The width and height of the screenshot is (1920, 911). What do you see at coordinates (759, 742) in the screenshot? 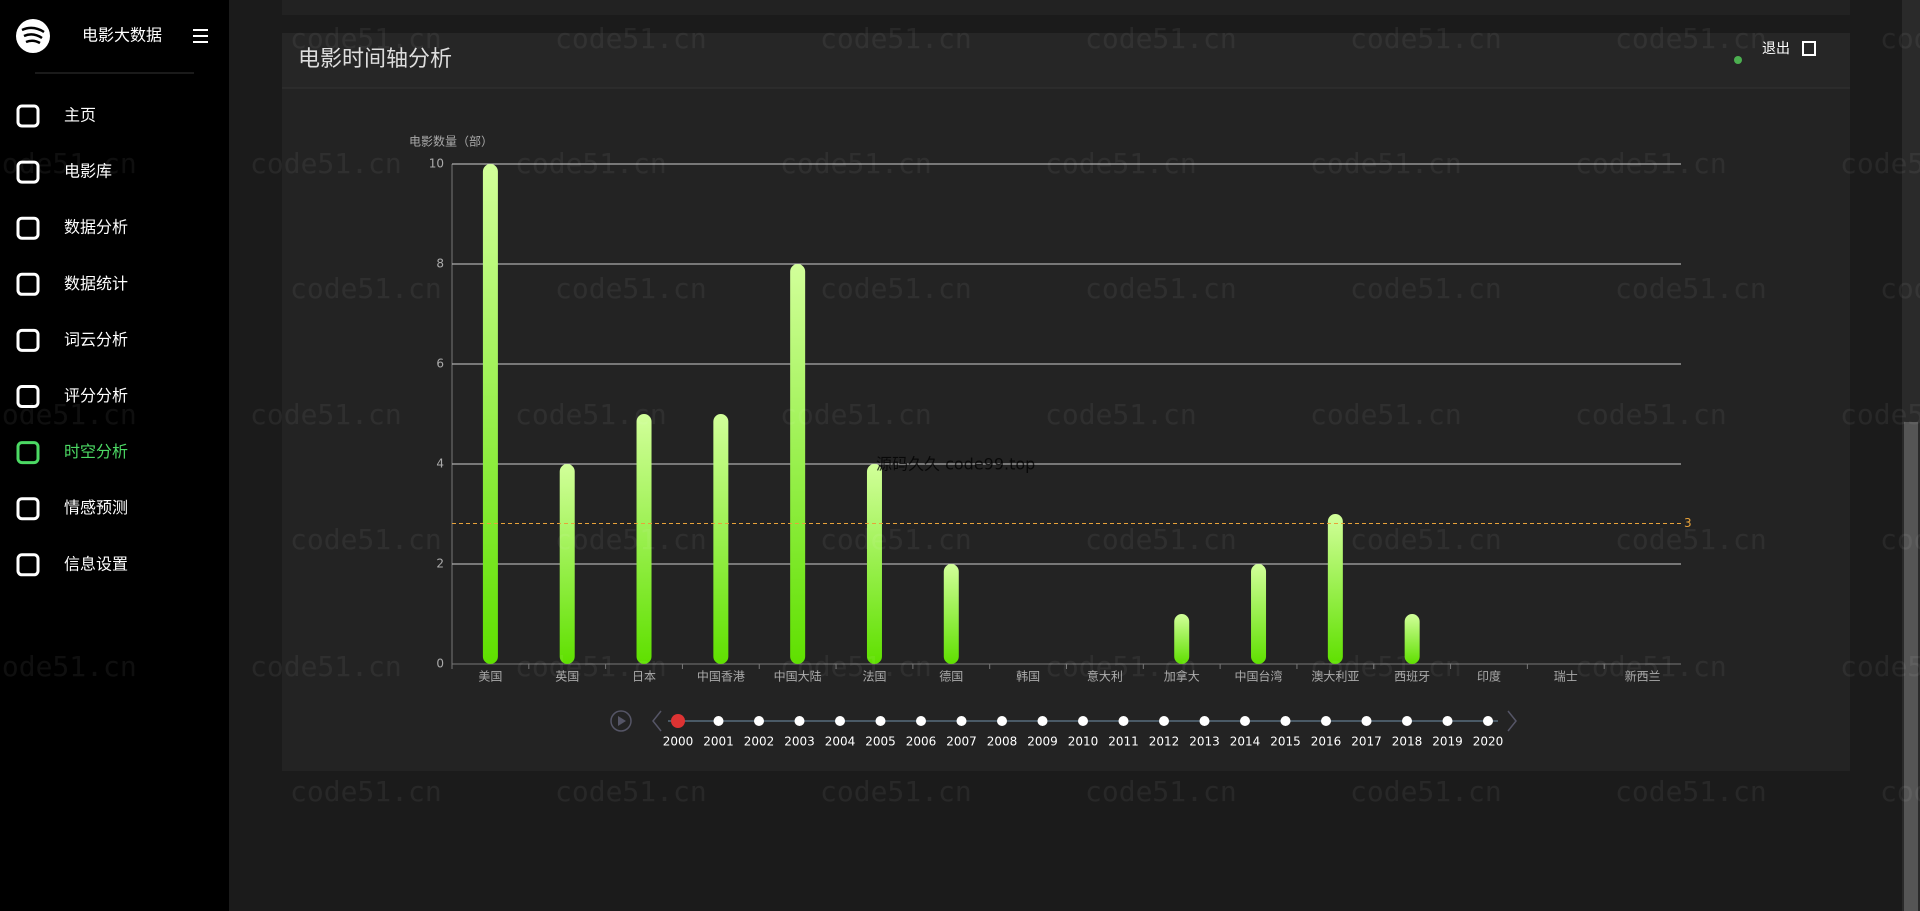
I see `timeline-year: 2002` at bounding box center [759, 742].